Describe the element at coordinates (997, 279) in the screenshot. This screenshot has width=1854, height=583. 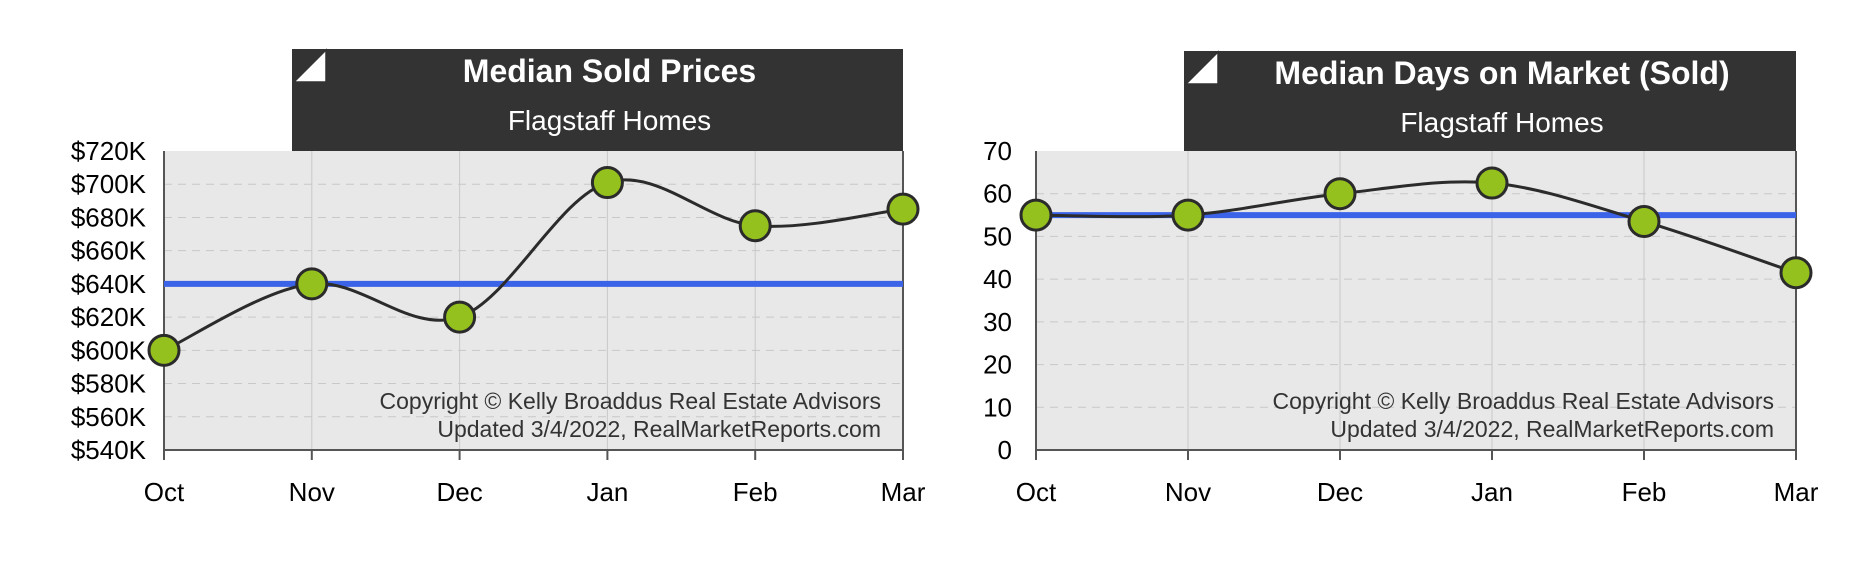
I see `y-tick-label: 40` at that location.